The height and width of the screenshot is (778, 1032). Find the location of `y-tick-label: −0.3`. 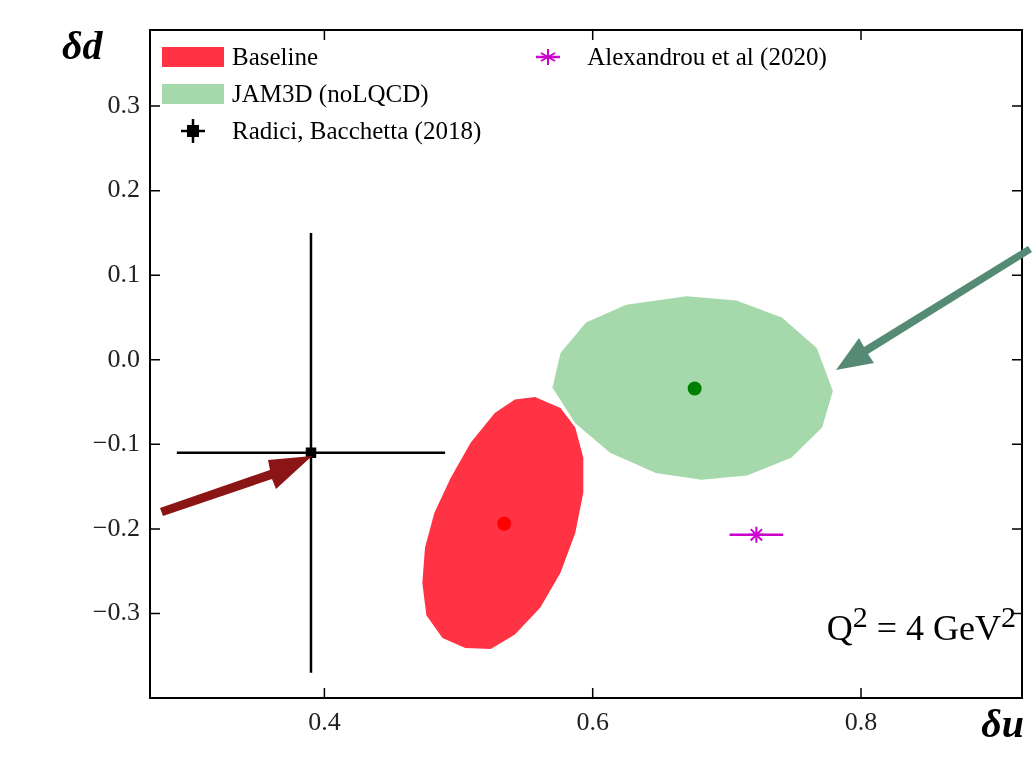

y-tick-label: −0.3 is located at coordinates (116, 612).